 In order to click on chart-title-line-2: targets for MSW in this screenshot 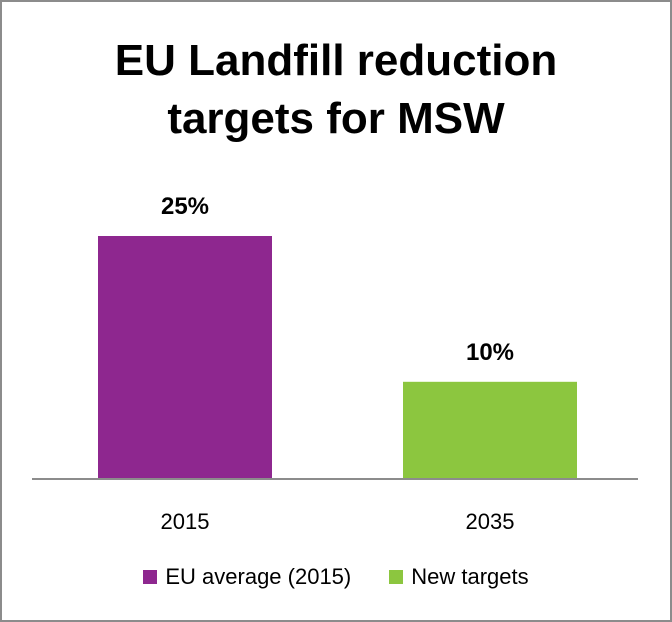, I will do `click(336, 118)`.